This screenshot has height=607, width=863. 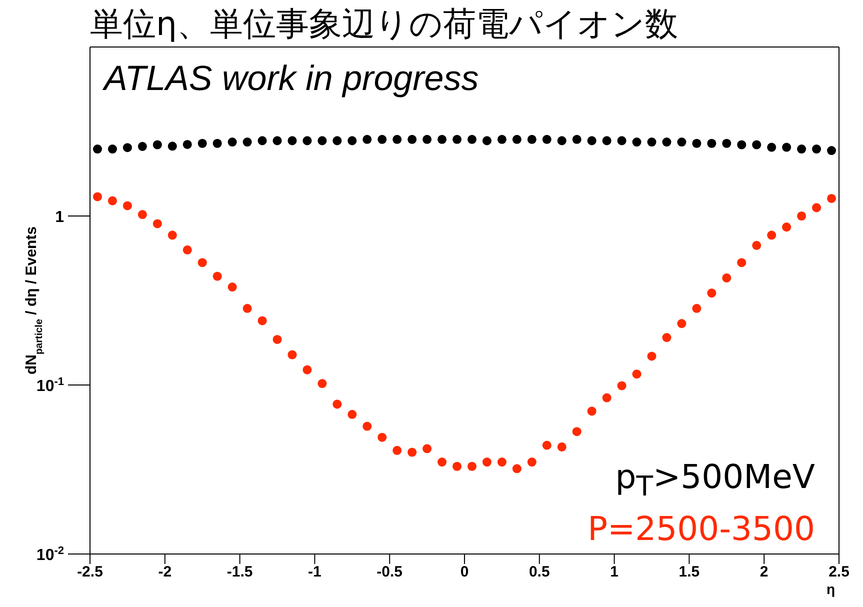 I want to click on x-tick-label: -1, so click(x=315, y=572).